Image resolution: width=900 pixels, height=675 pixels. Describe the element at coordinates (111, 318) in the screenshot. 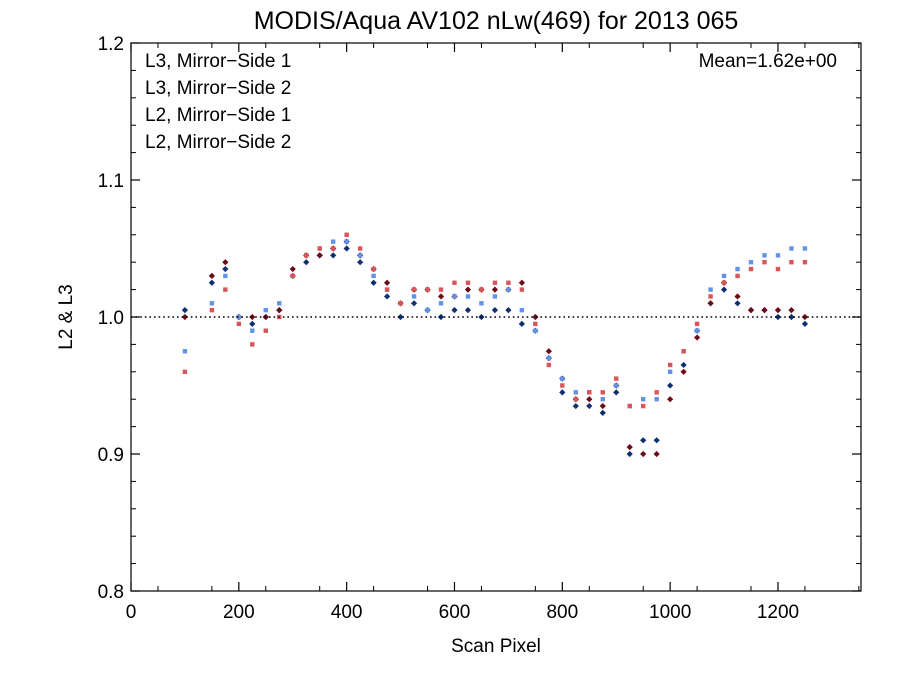

I see `y-tick-label: 1.0` at that location.